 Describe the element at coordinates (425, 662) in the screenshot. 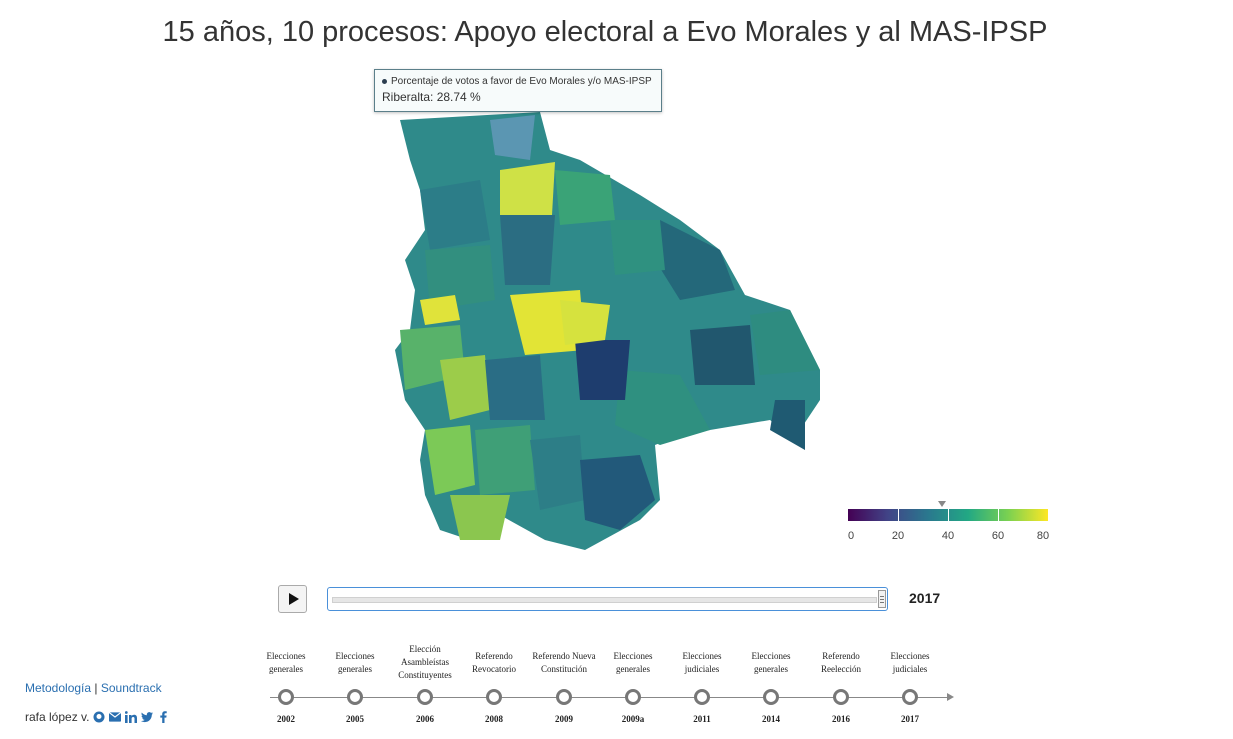

I see `timeline-event-label: Elección Asambleístas Constituyentes` at that location.